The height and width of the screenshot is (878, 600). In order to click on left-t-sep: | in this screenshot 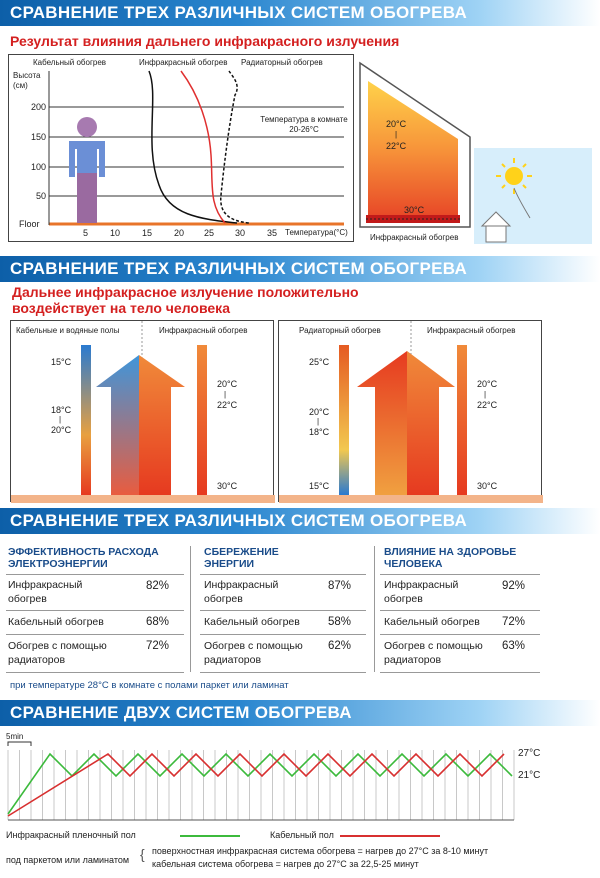, I will do `click(60, 419)`.